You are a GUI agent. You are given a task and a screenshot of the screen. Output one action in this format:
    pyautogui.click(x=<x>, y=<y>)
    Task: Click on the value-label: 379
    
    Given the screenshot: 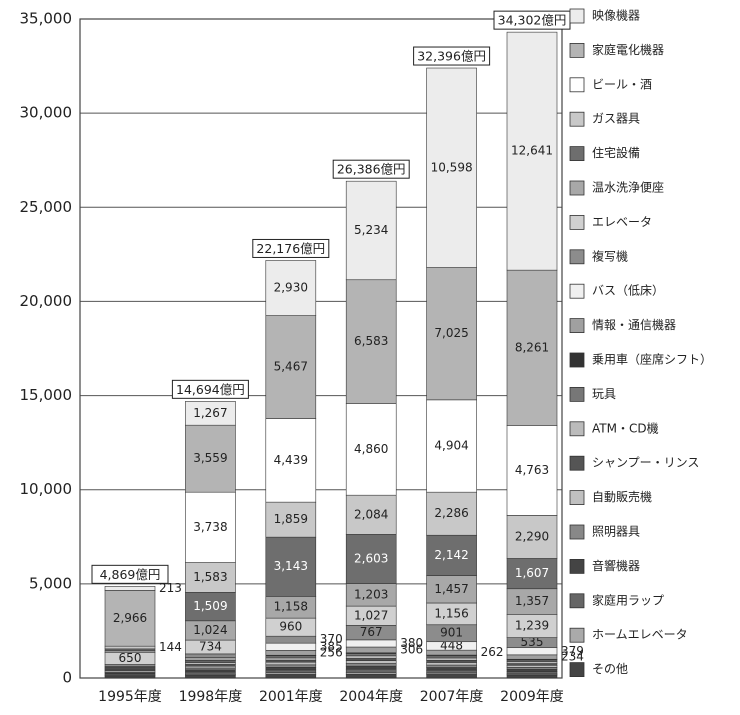 What is the action you would take?
    pyautogui.click(x=572, y=651)
    